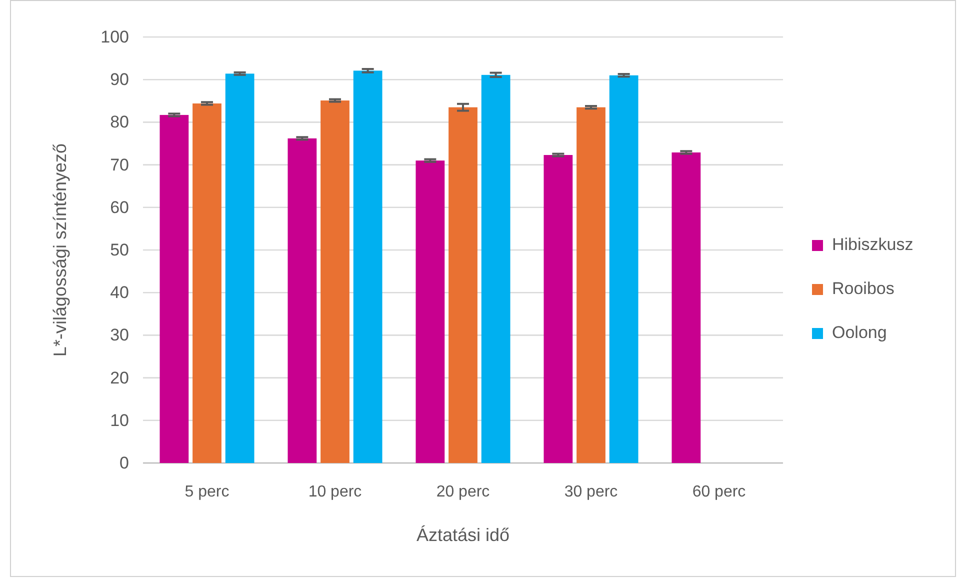  Describe the element at coordinates (463, 491) in the screenshot. I see `x-tick-label: 20 perc` at that location.